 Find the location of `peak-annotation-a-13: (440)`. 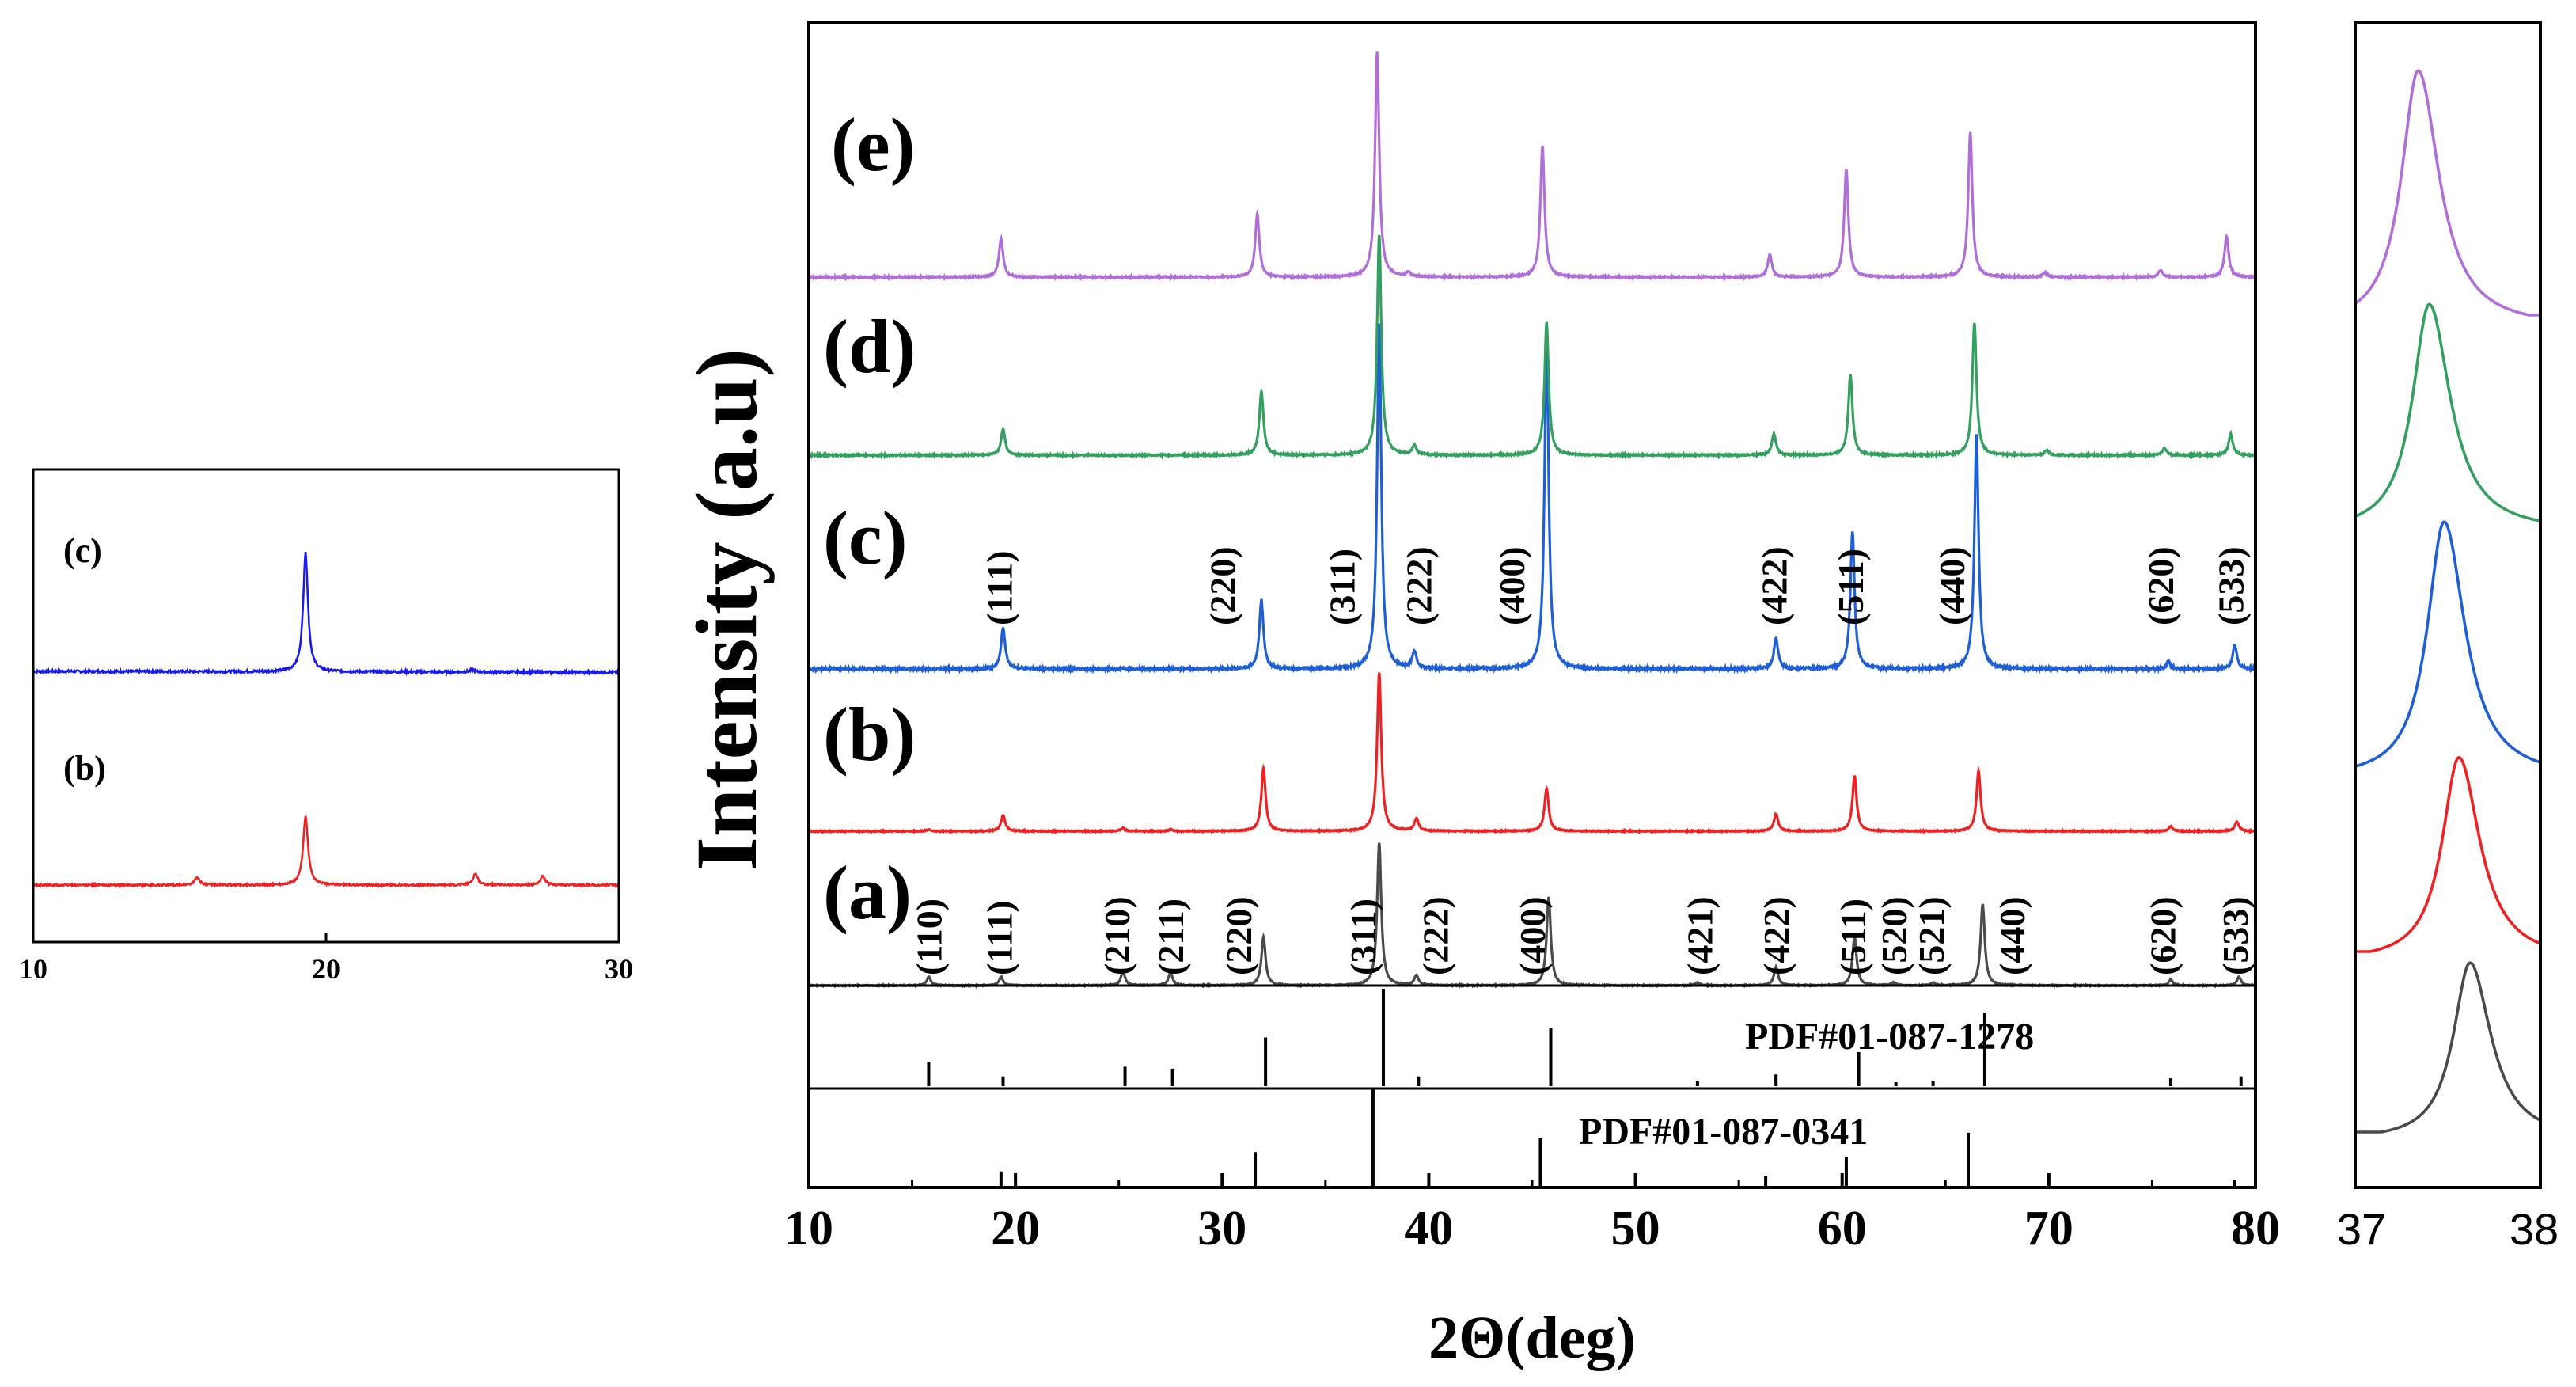

peak-annotation-a-13: (440) is located at coordinates (2012, 935).